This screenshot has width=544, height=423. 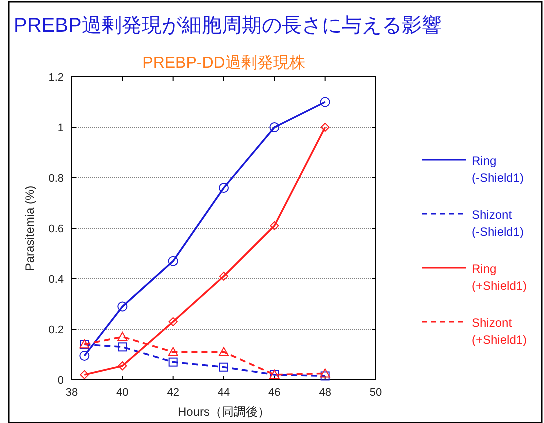 I want to click on y-tick-label: 0.2, so click(x=56, y=330).